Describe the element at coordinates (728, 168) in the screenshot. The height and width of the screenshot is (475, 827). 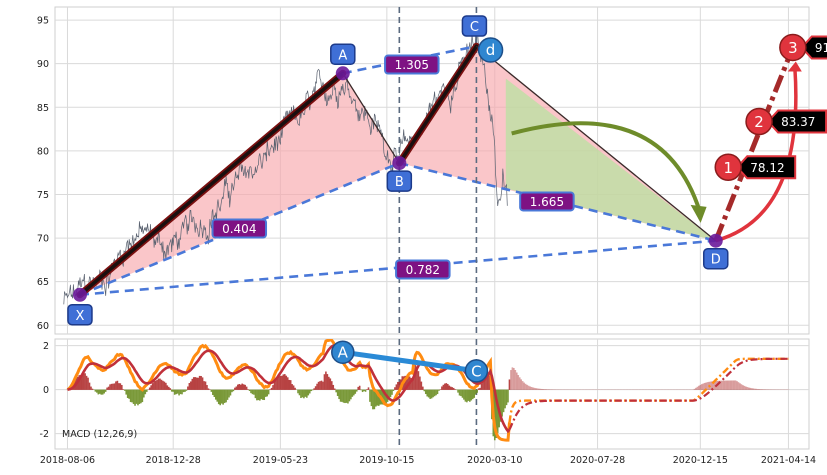
I see `target-number: 1` at that location.